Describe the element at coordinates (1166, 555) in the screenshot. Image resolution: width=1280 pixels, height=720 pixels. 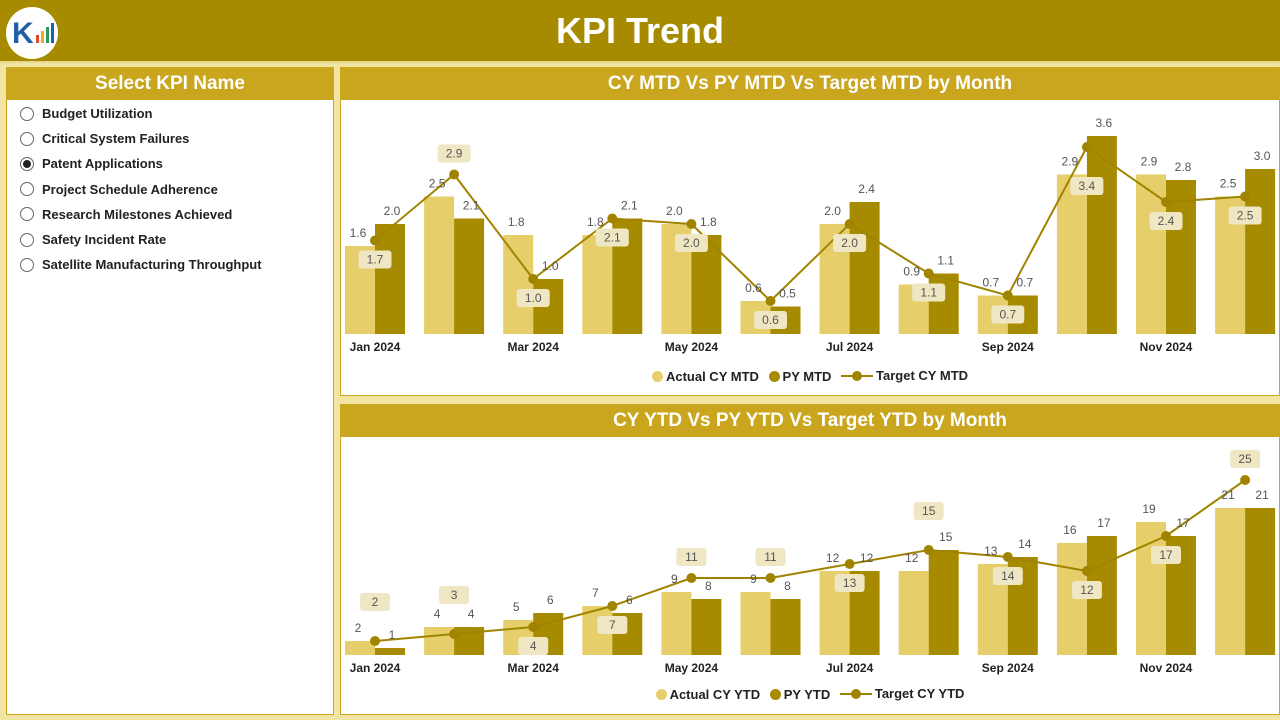
I see `data-label-target: 17` at that location.